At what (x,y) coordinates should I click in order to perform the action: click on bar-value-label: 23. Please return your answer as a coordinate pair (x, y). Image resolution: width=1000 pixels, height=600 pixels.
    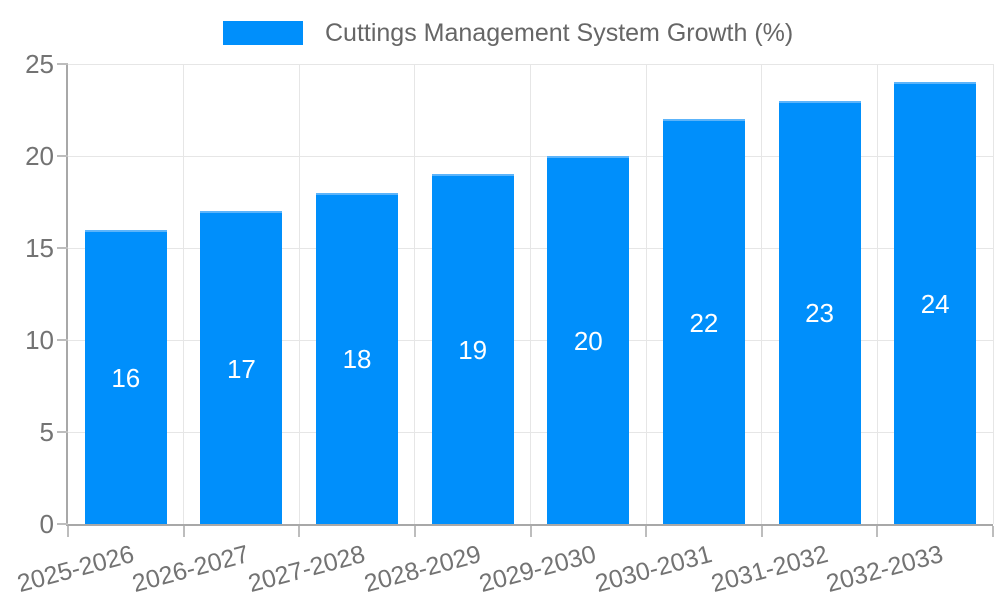
    Looking at the image, I should click on (820, 313).